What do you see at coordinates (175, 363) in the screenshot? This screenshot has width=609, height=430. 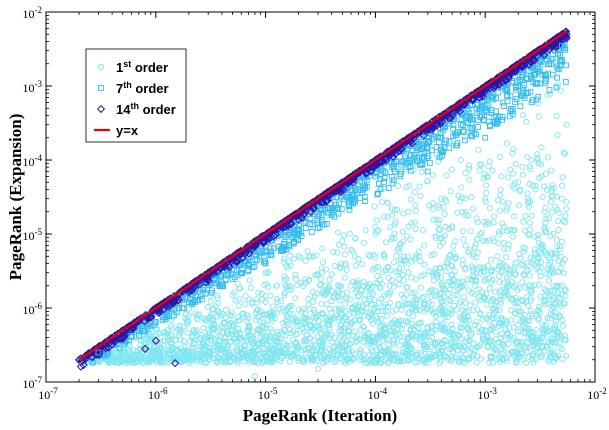 I see `series-2-point` at bounding box center [175, 363].